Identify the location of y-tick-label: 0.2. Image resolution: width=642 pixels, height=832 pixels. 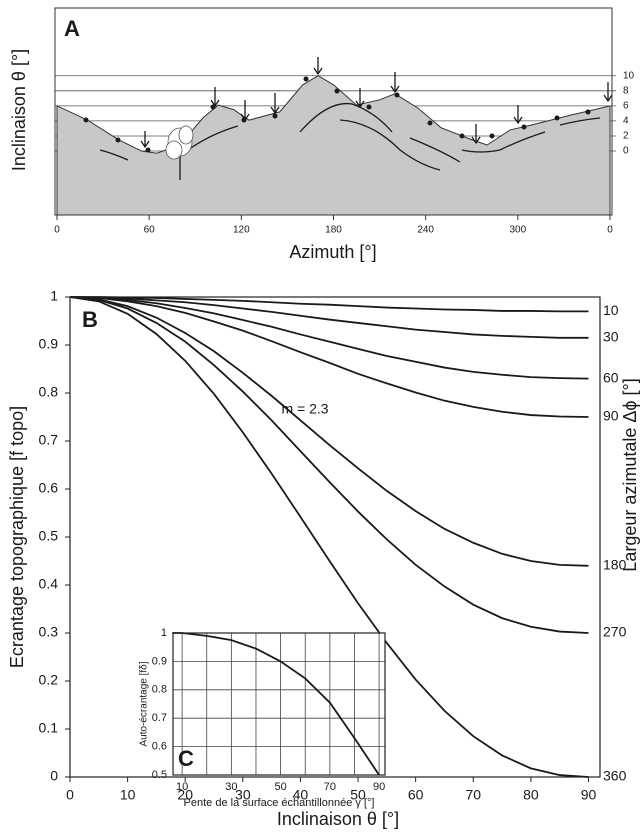
(49, 680).